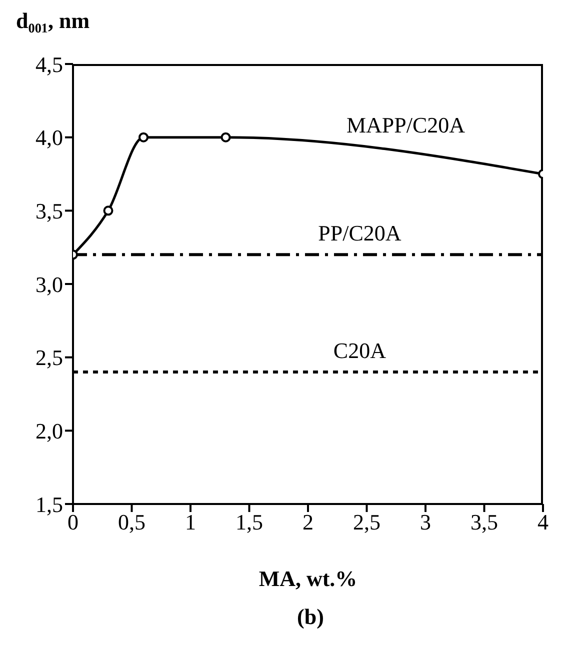 Image resolution: width=583 pixels, height=646 pixels. I want to click on y-tick-label: 3,0, so click(49, 284).